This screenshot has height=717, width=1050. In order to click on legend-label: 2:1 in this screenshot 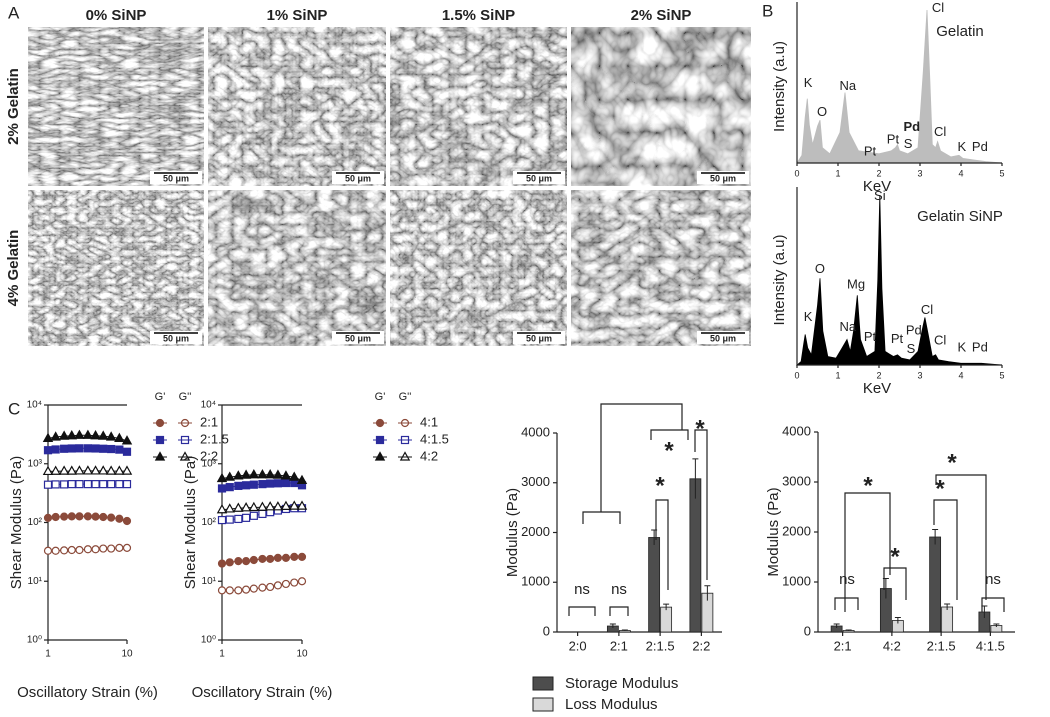, I will do `click(209, 421)`.